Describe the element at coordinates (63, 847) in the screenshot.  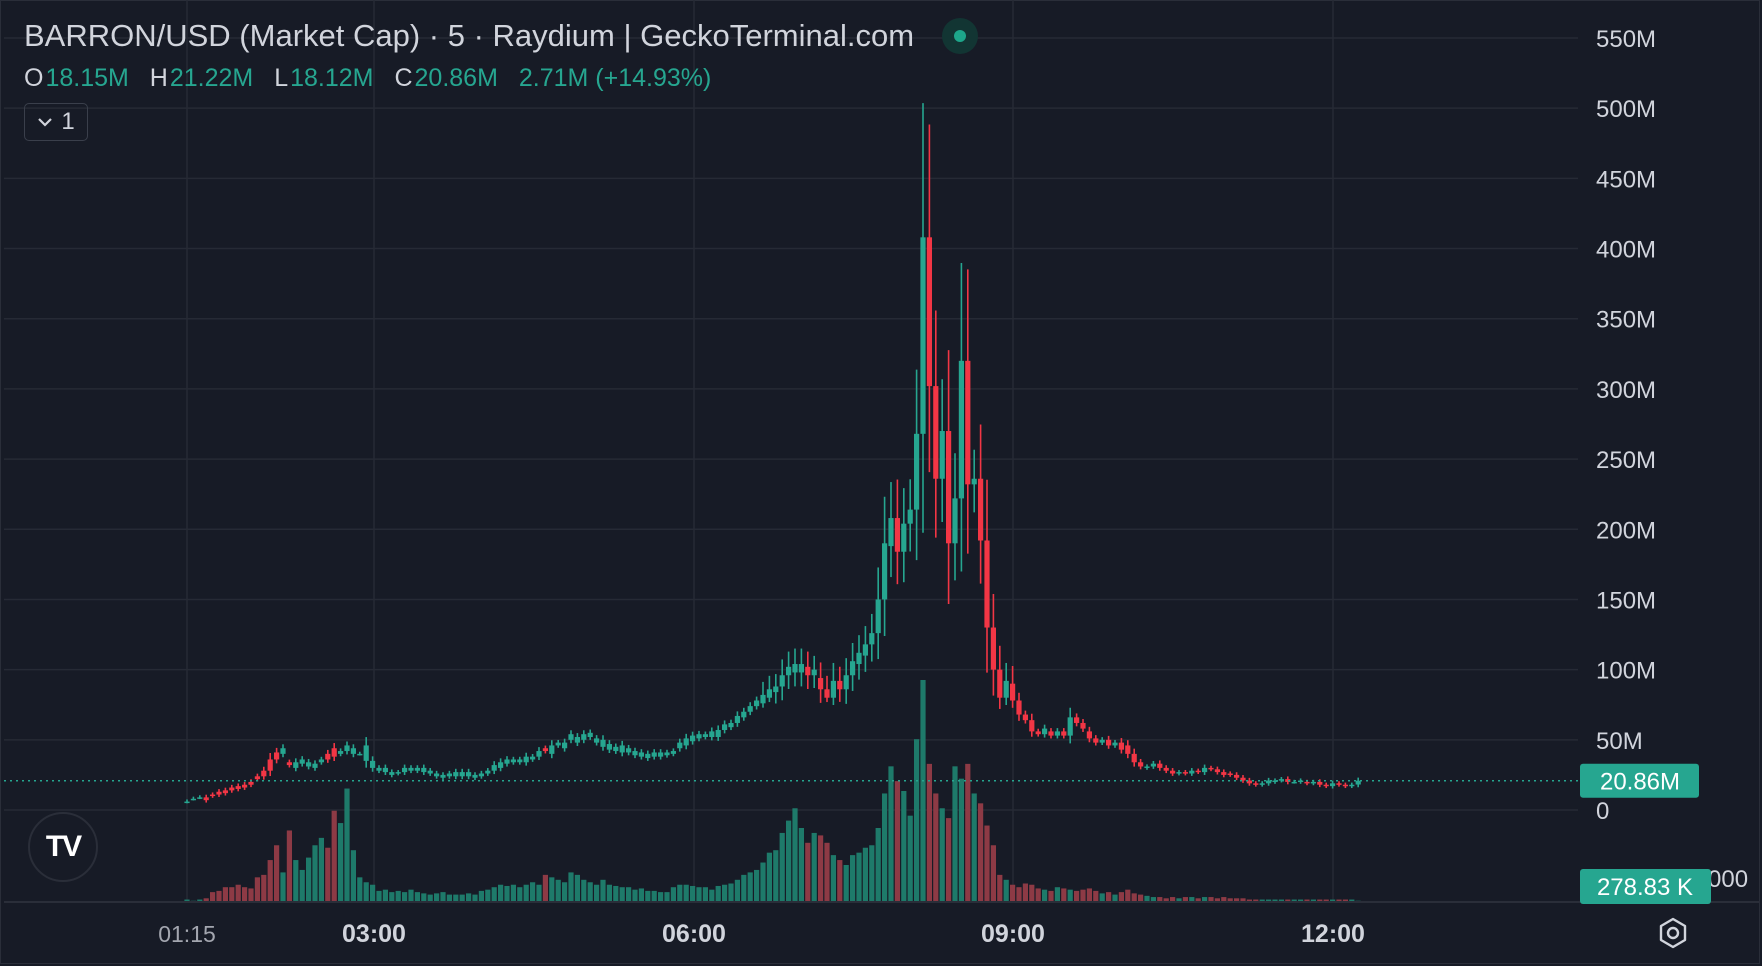
I see `tradingview-logo-icon: TV` at that location.